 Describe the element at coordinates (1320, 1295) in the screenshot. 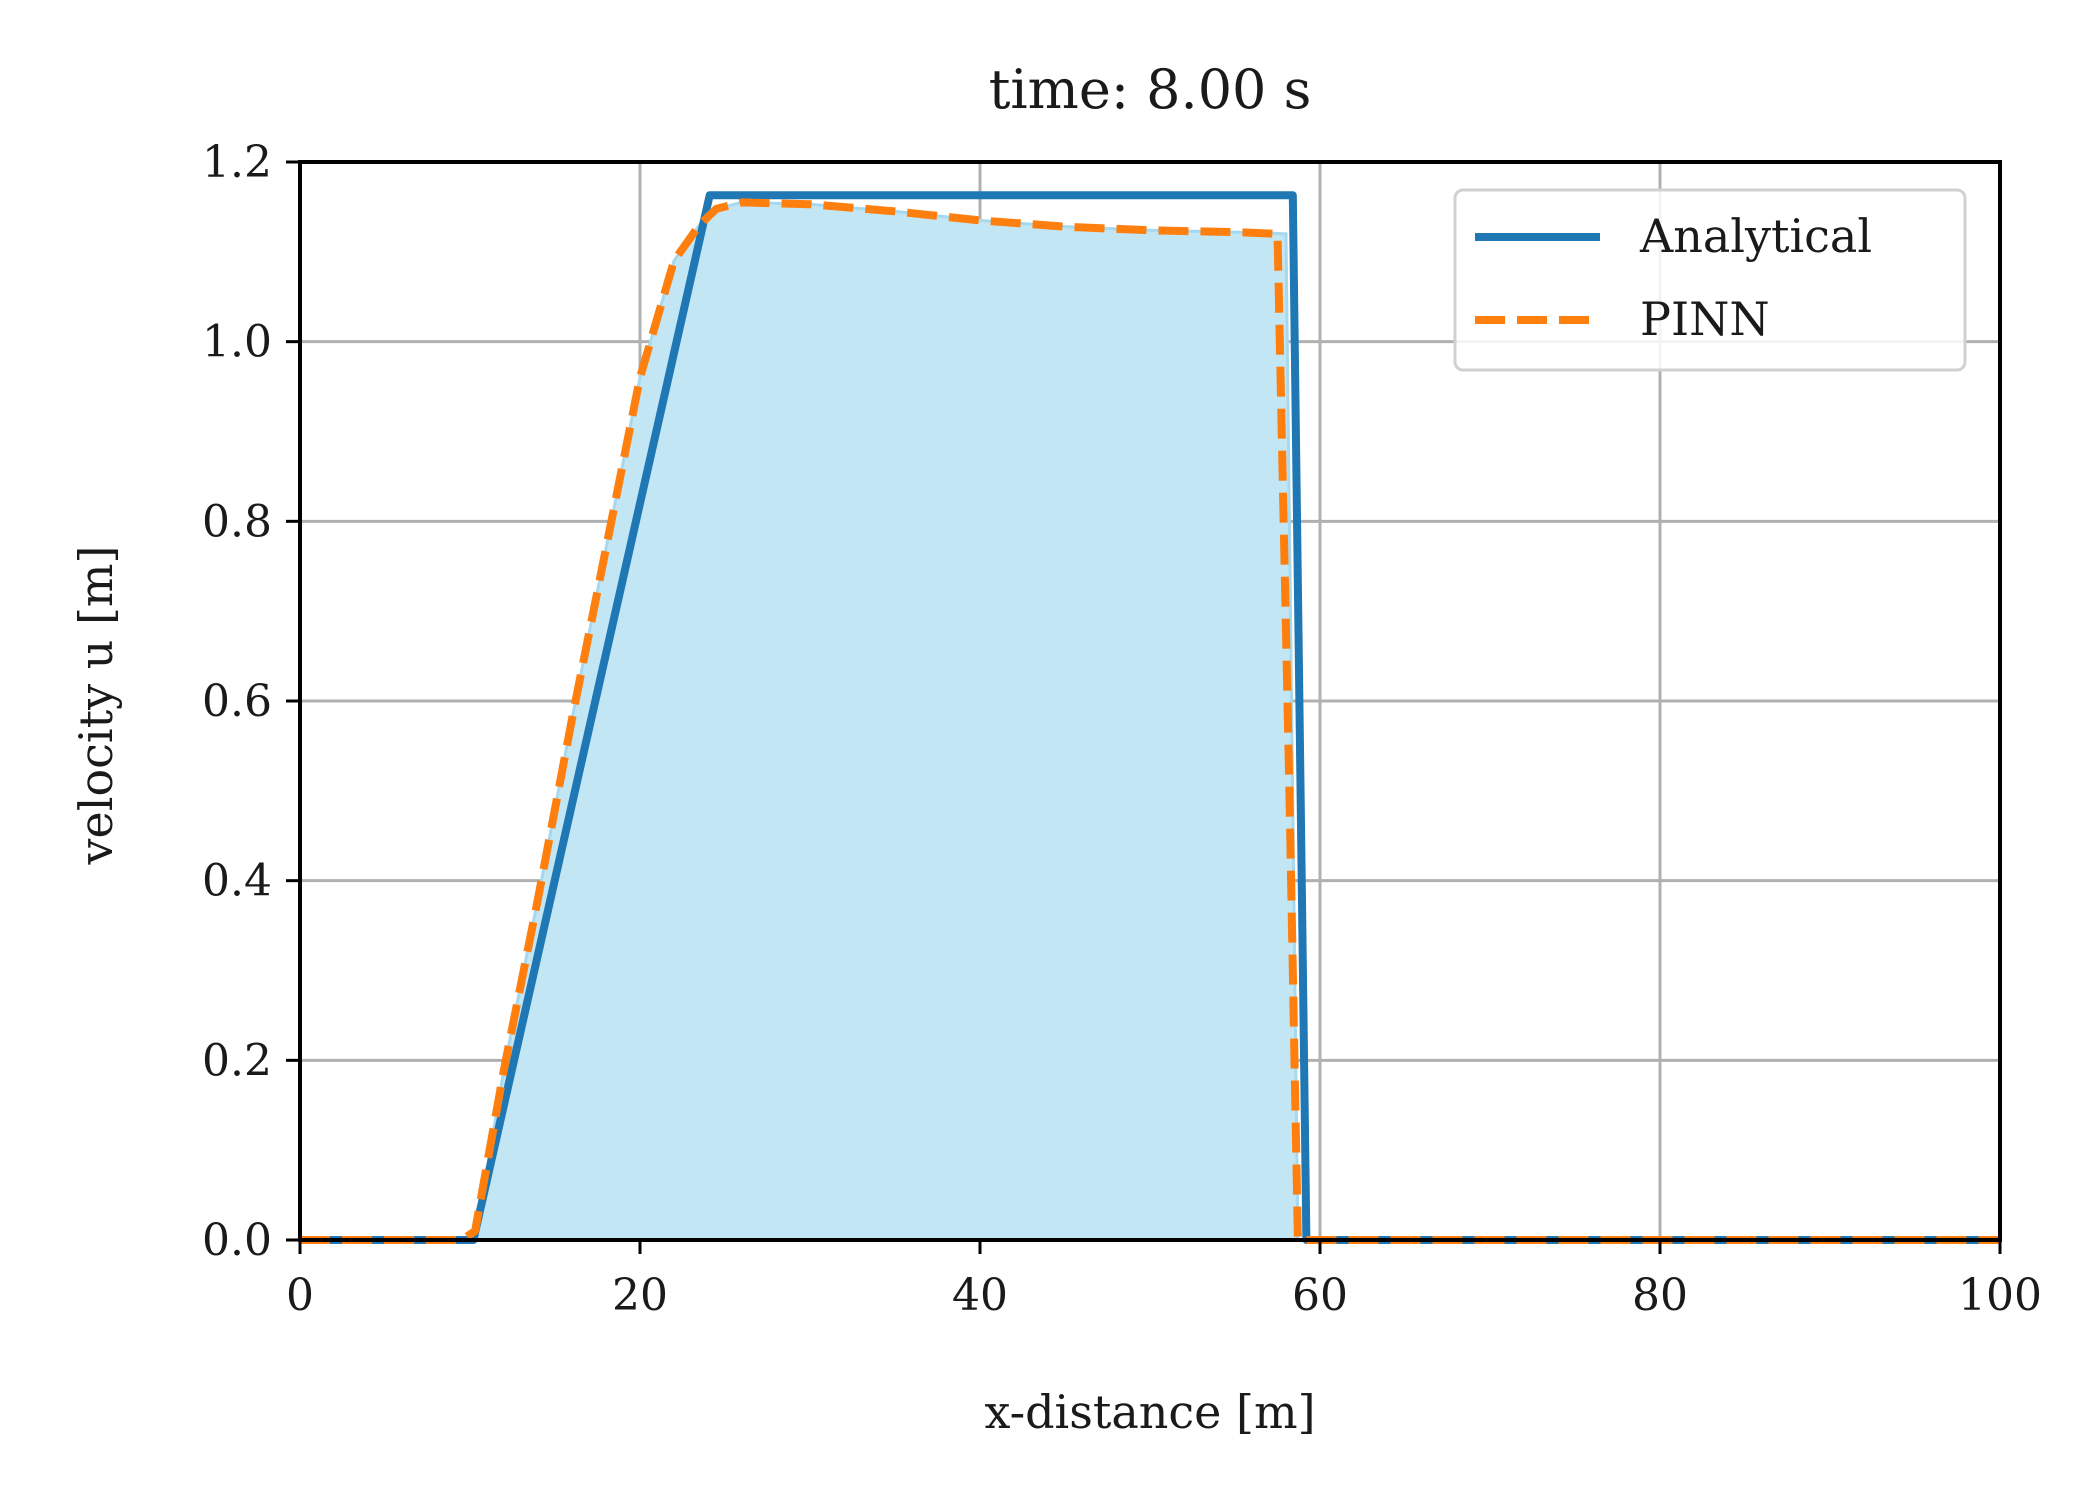

I see `x-tick-label: 60` at that location.